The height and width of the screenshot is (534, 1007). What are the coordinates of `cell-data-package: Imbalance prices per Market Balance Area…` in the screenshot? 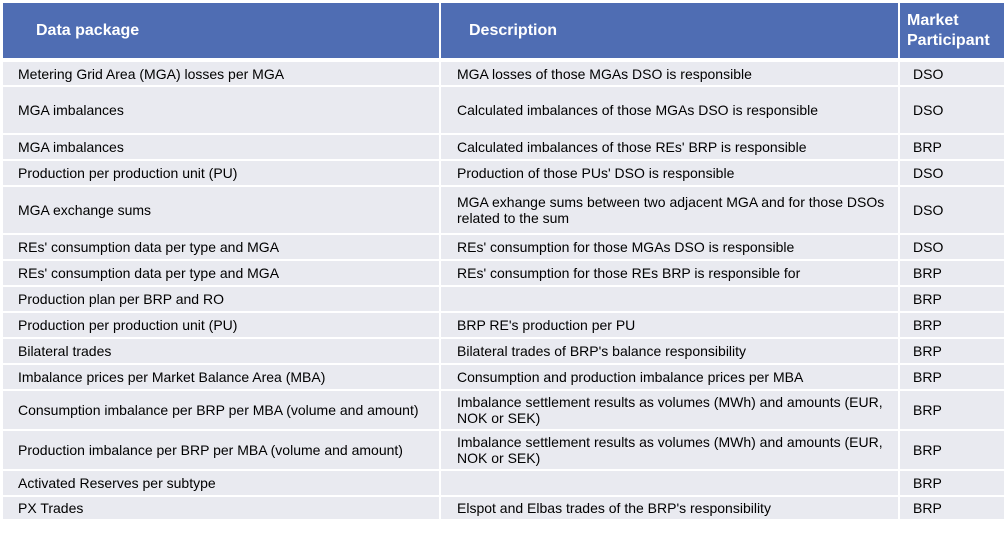 It's located at (222, 377).